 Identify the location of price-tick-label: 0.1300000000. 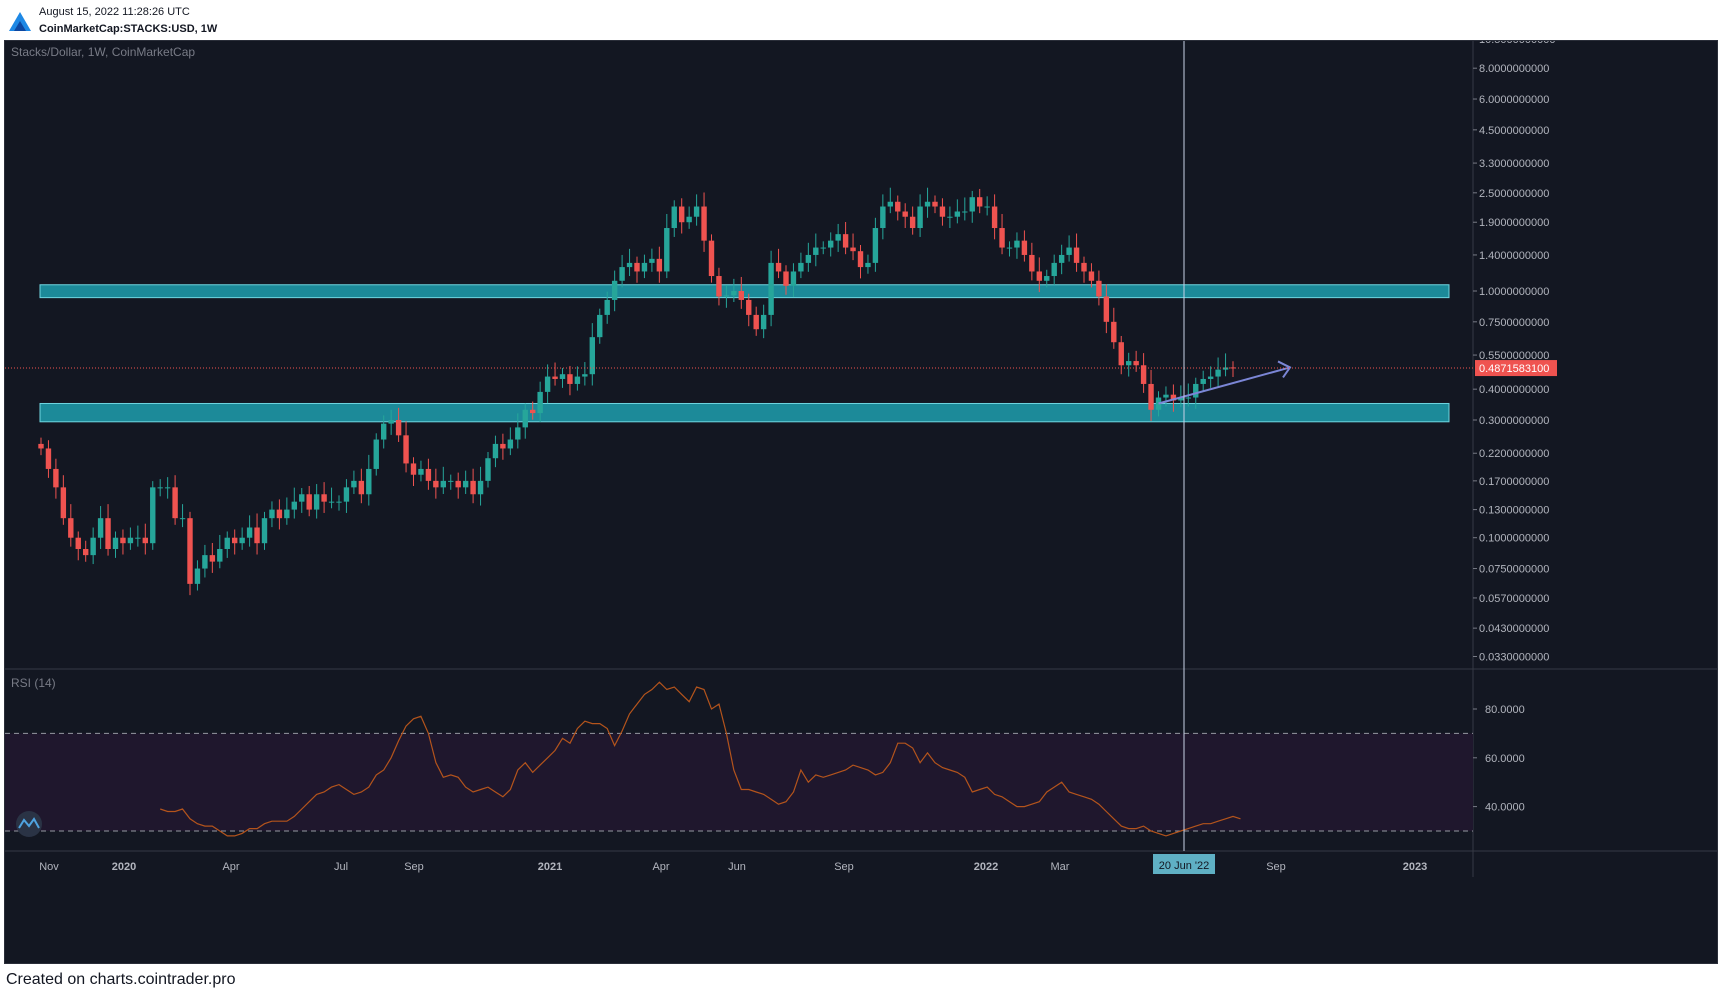
(1514, 511).